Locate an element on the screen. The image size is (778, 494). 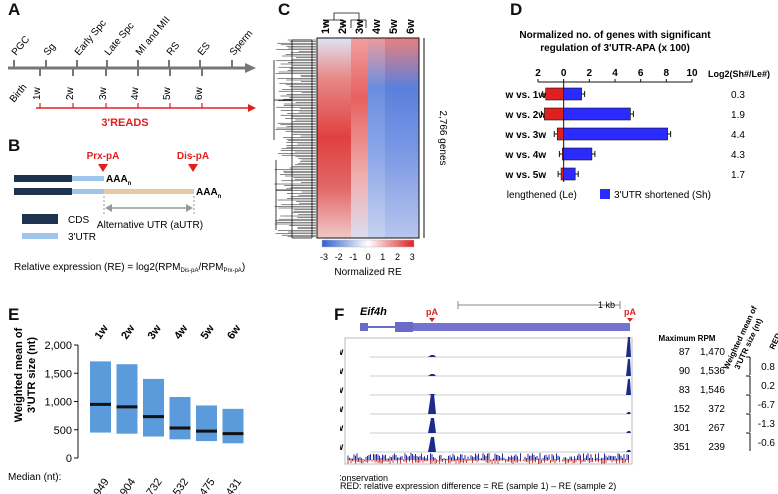
panel-letter-d: D is located at coordinates (516, 9).